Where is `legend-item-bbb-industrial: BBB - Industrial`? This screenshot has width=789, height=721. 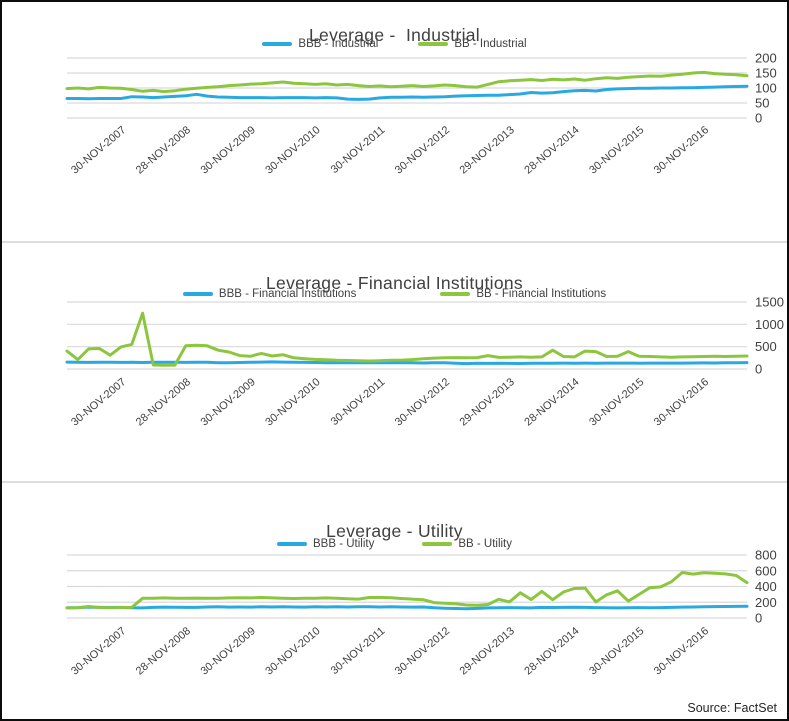
legend-item-bbb-industrial: BBB - Industrial is located at coordinates (320, 44).